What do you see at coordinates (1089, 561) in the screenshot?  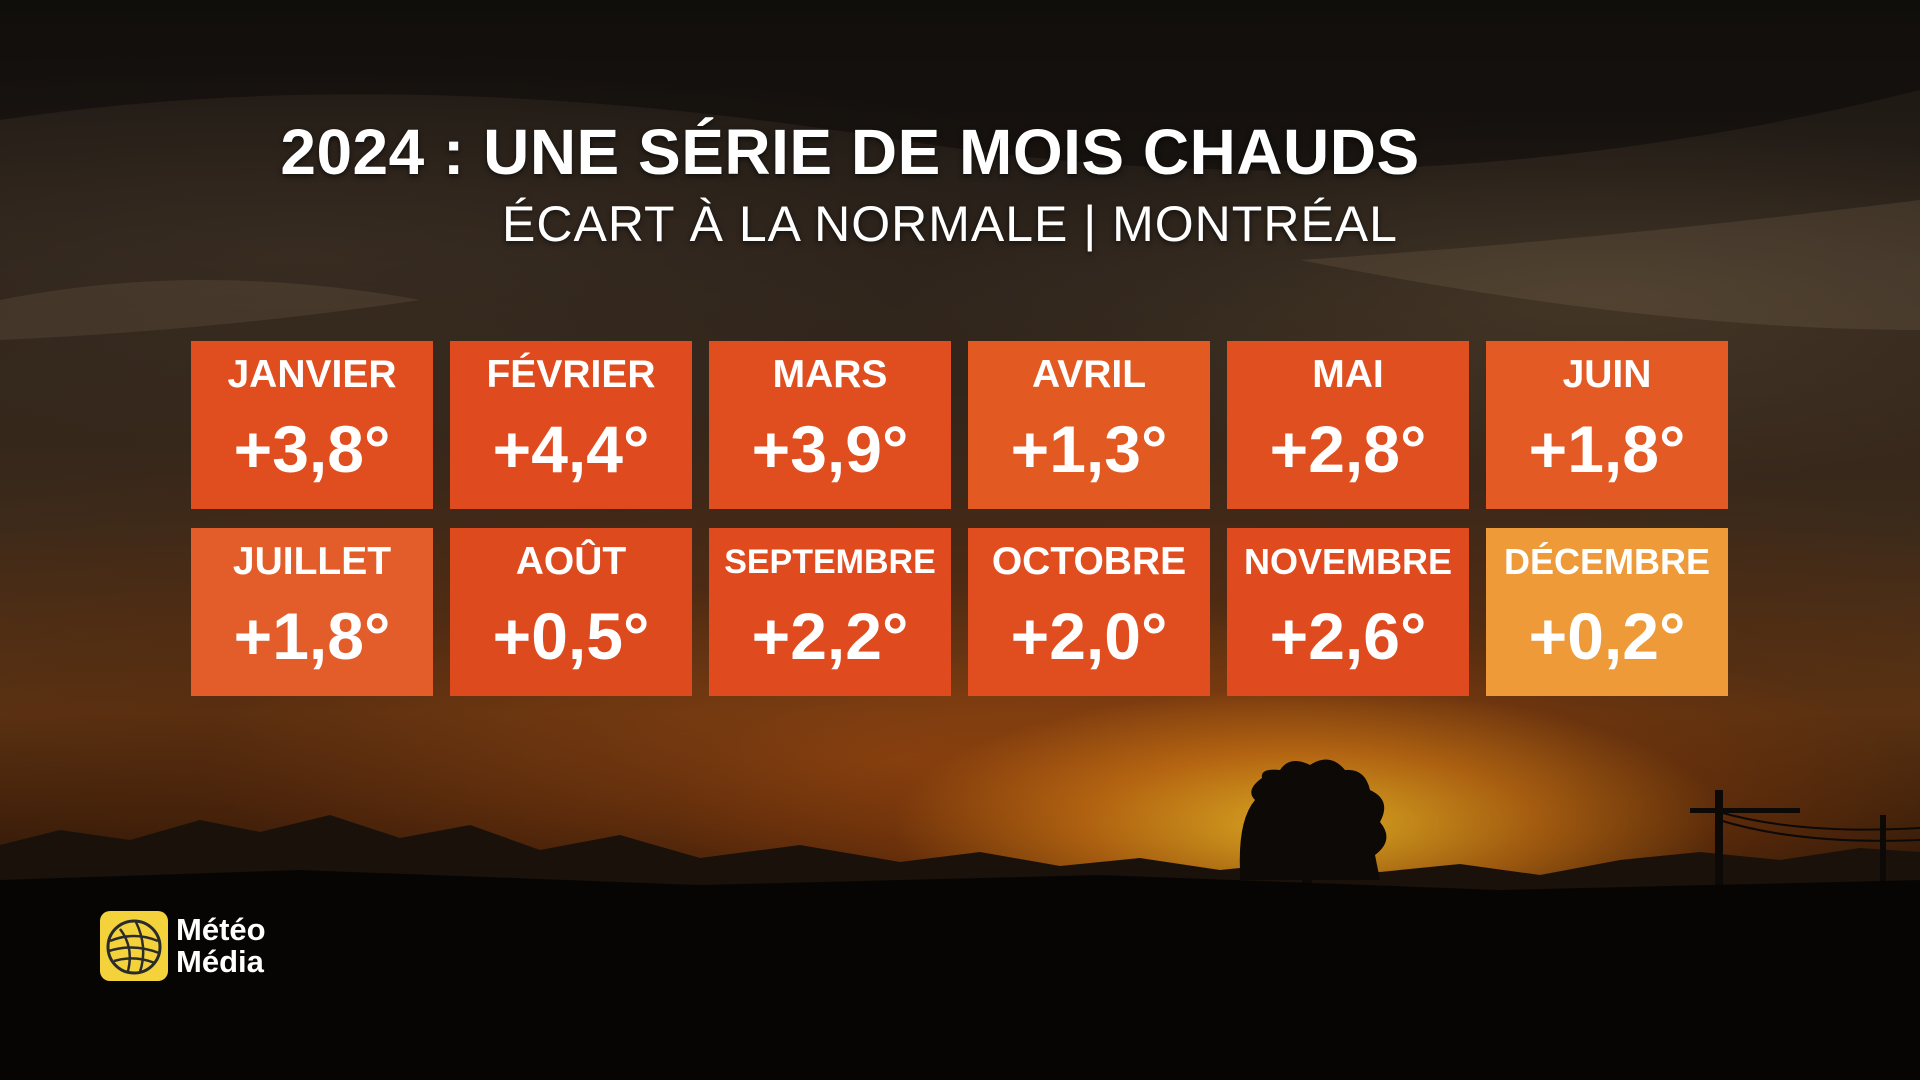 I see `month-label: OCTOBRE` at bounding box center [1089, 561].